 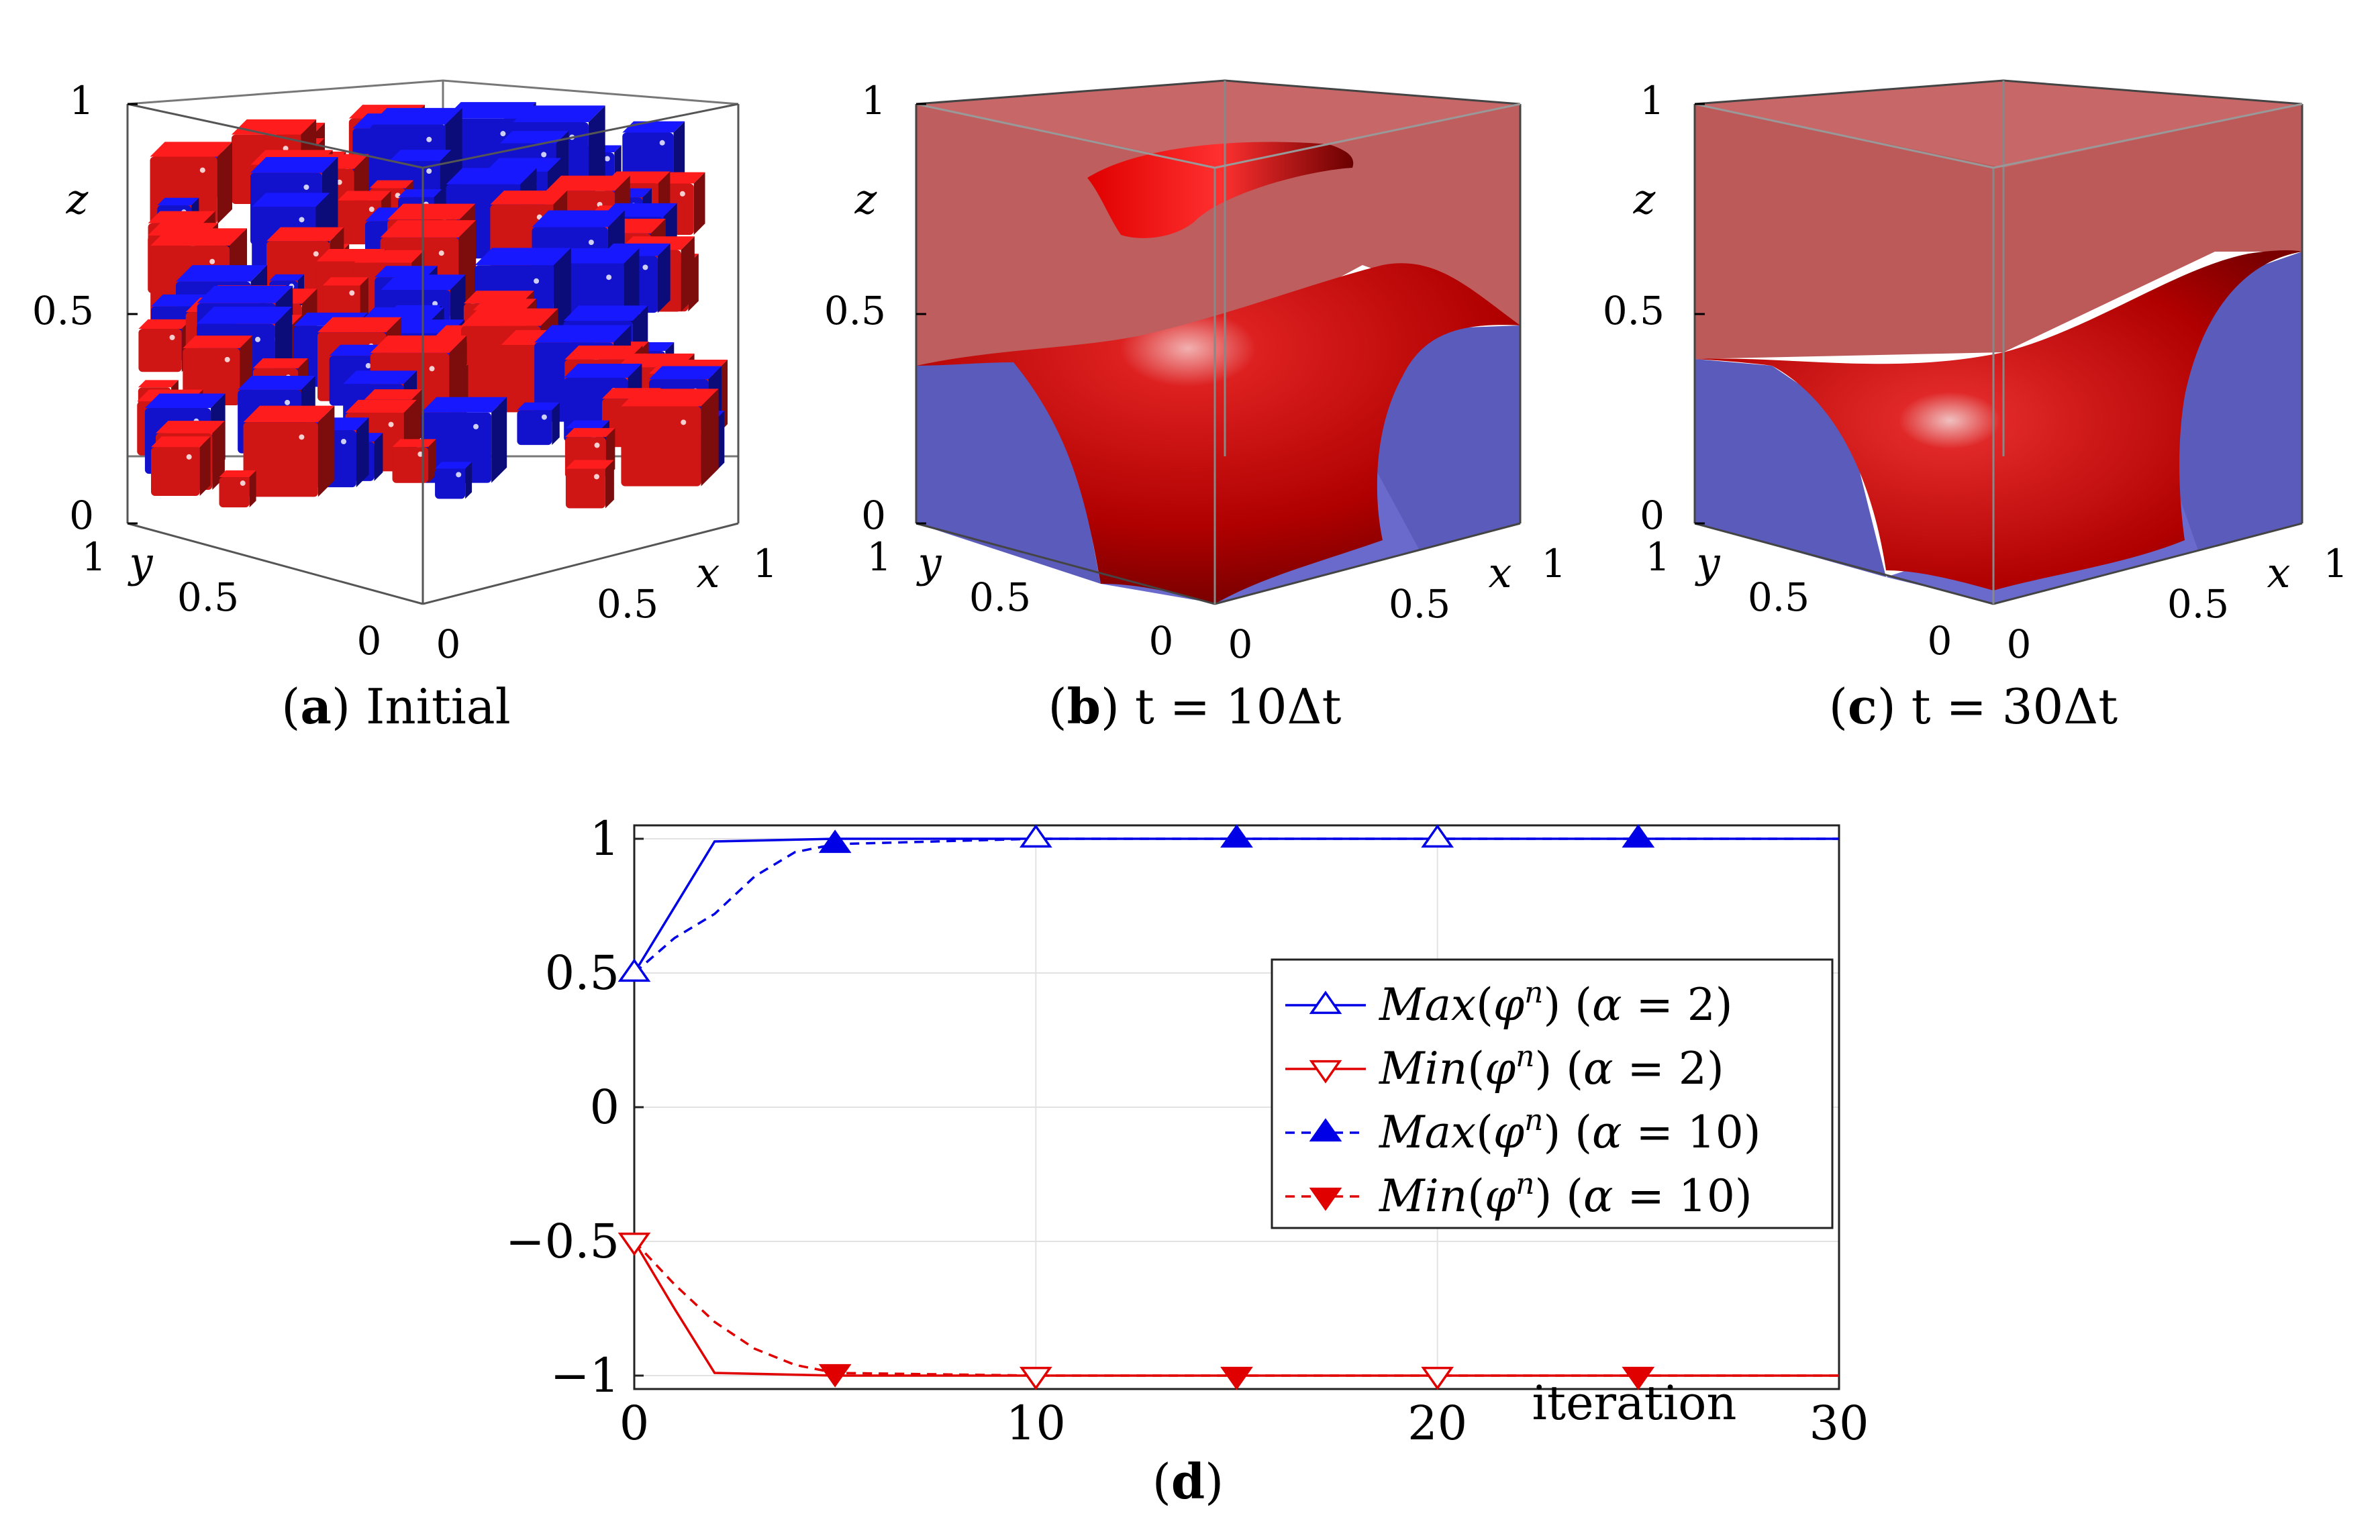 What do you see at coordinates (1551, 1066) in the screenshot?
I see `legend-label-1: Min(φn) (α = 2)` at bounding box center [1551, 1066].